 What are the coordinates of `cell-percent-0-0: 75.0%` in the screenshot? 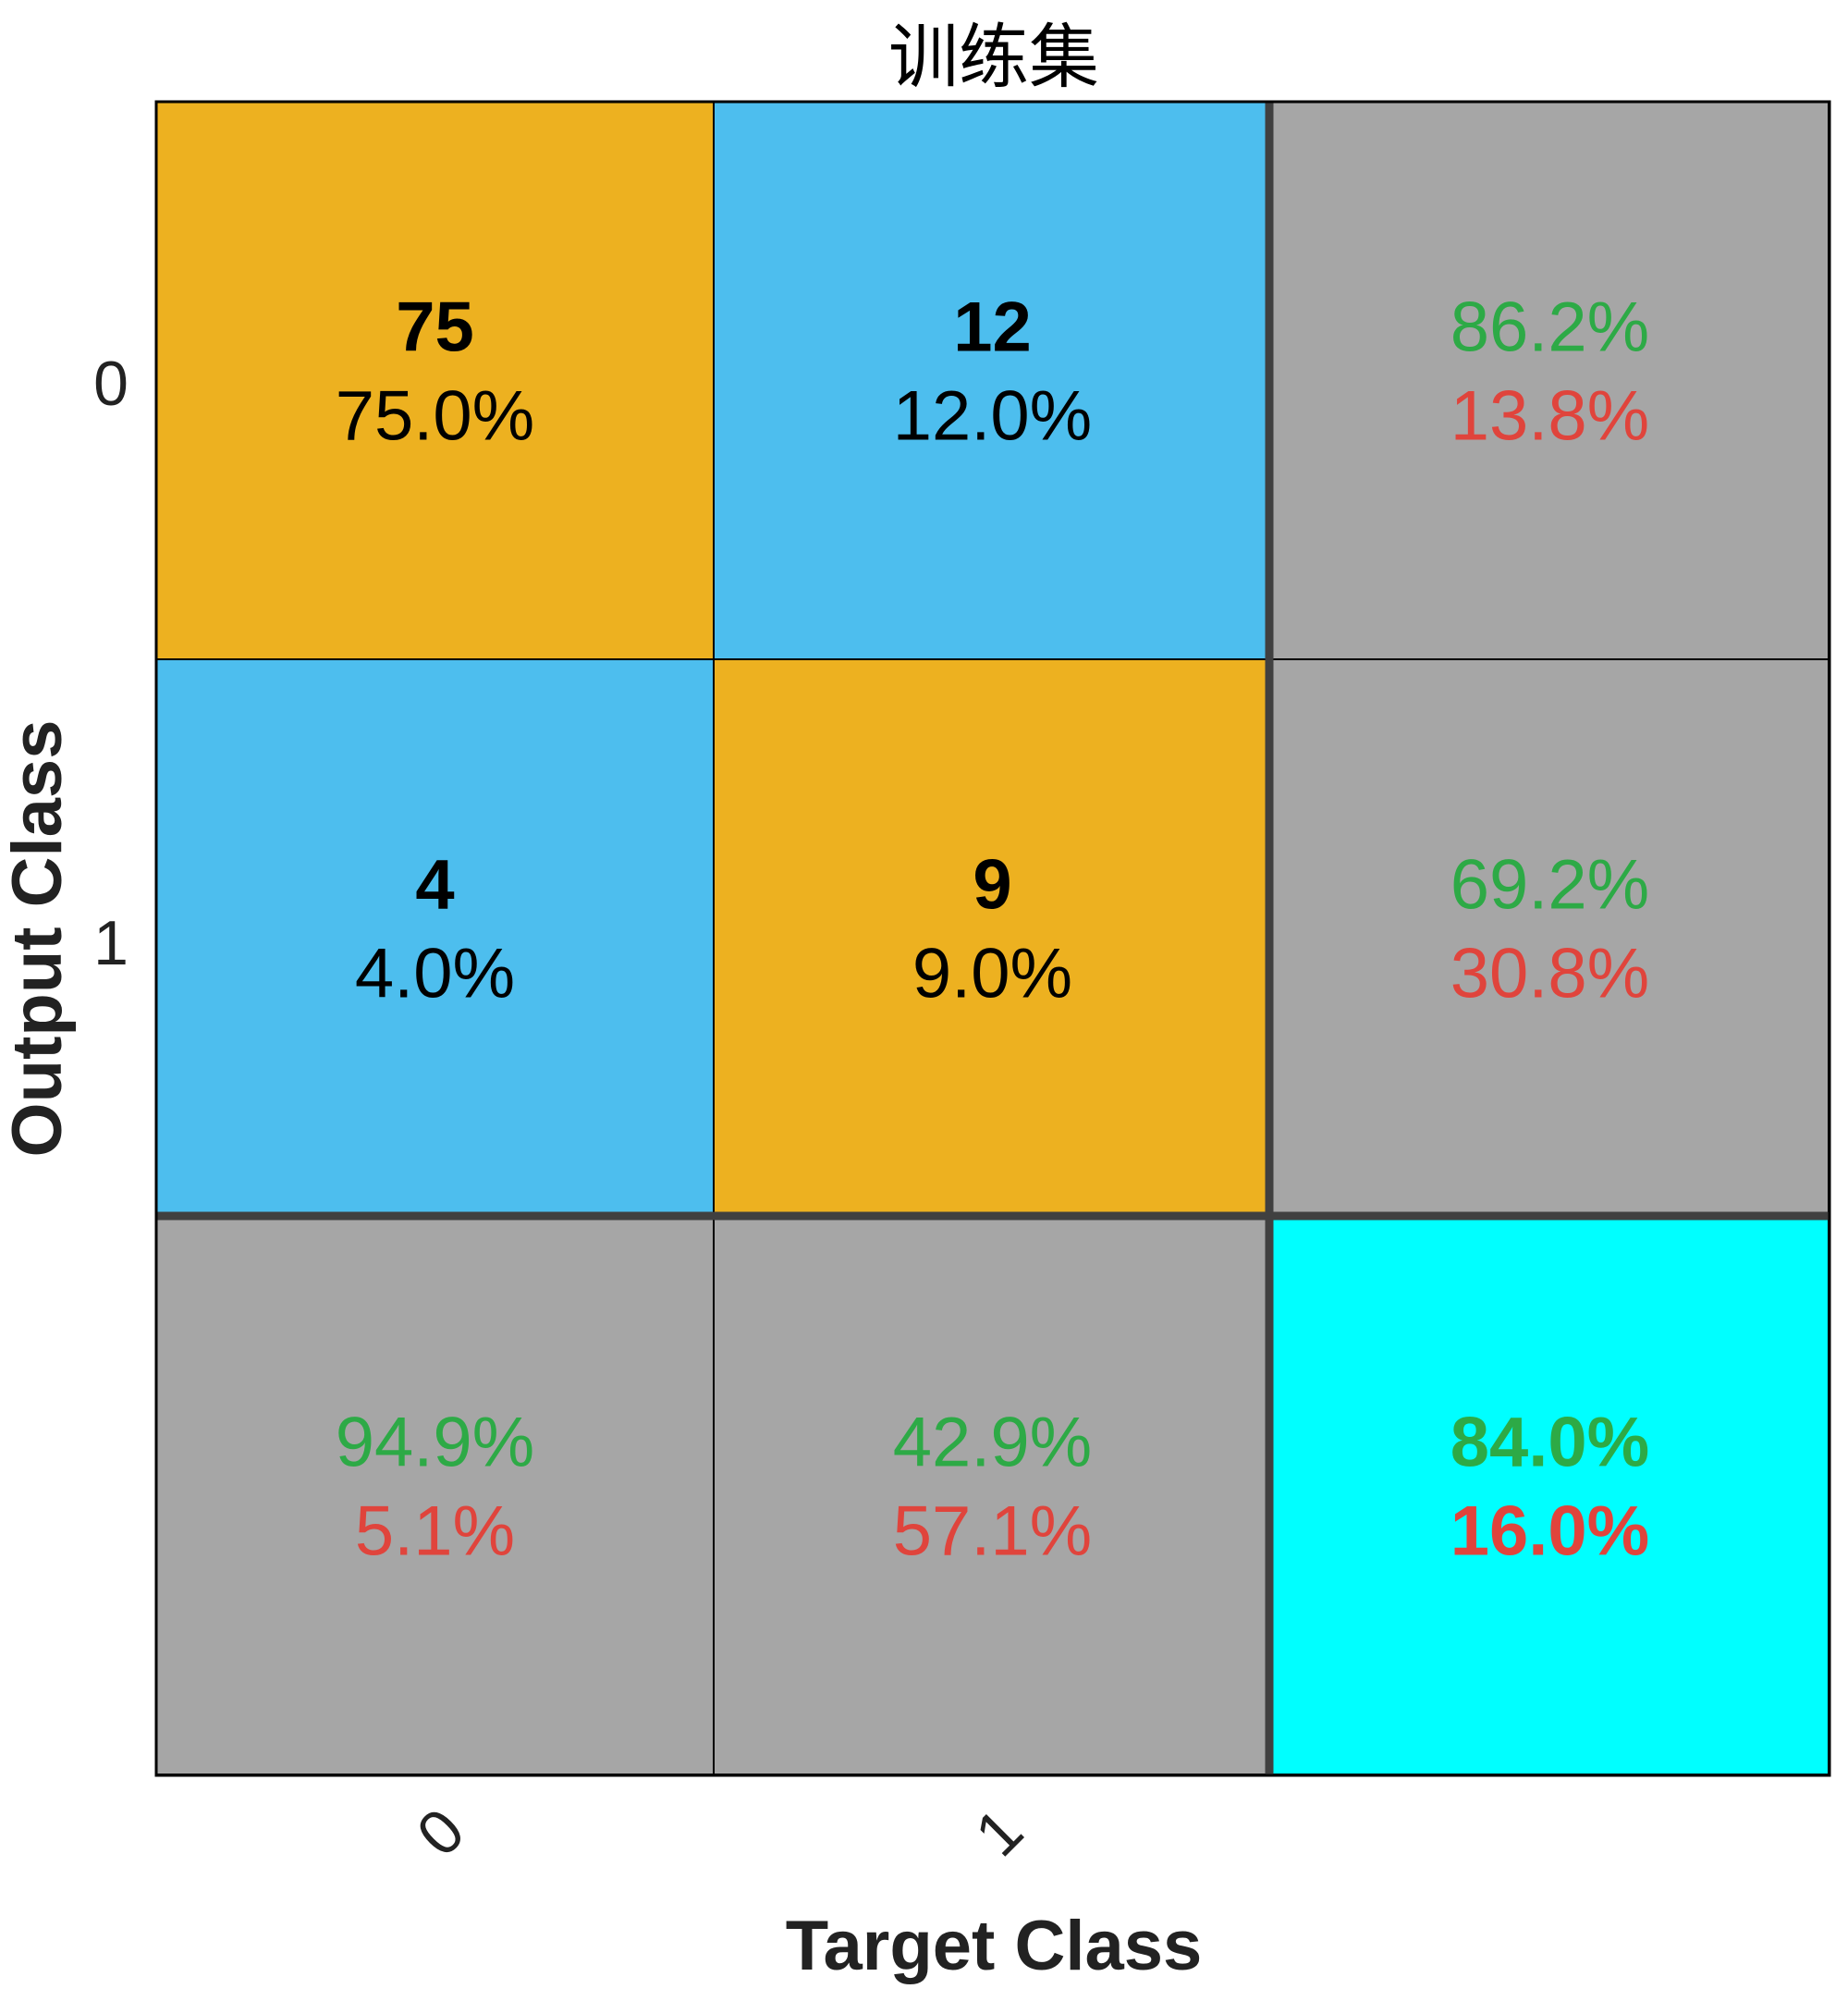 It's located at (435, 416).